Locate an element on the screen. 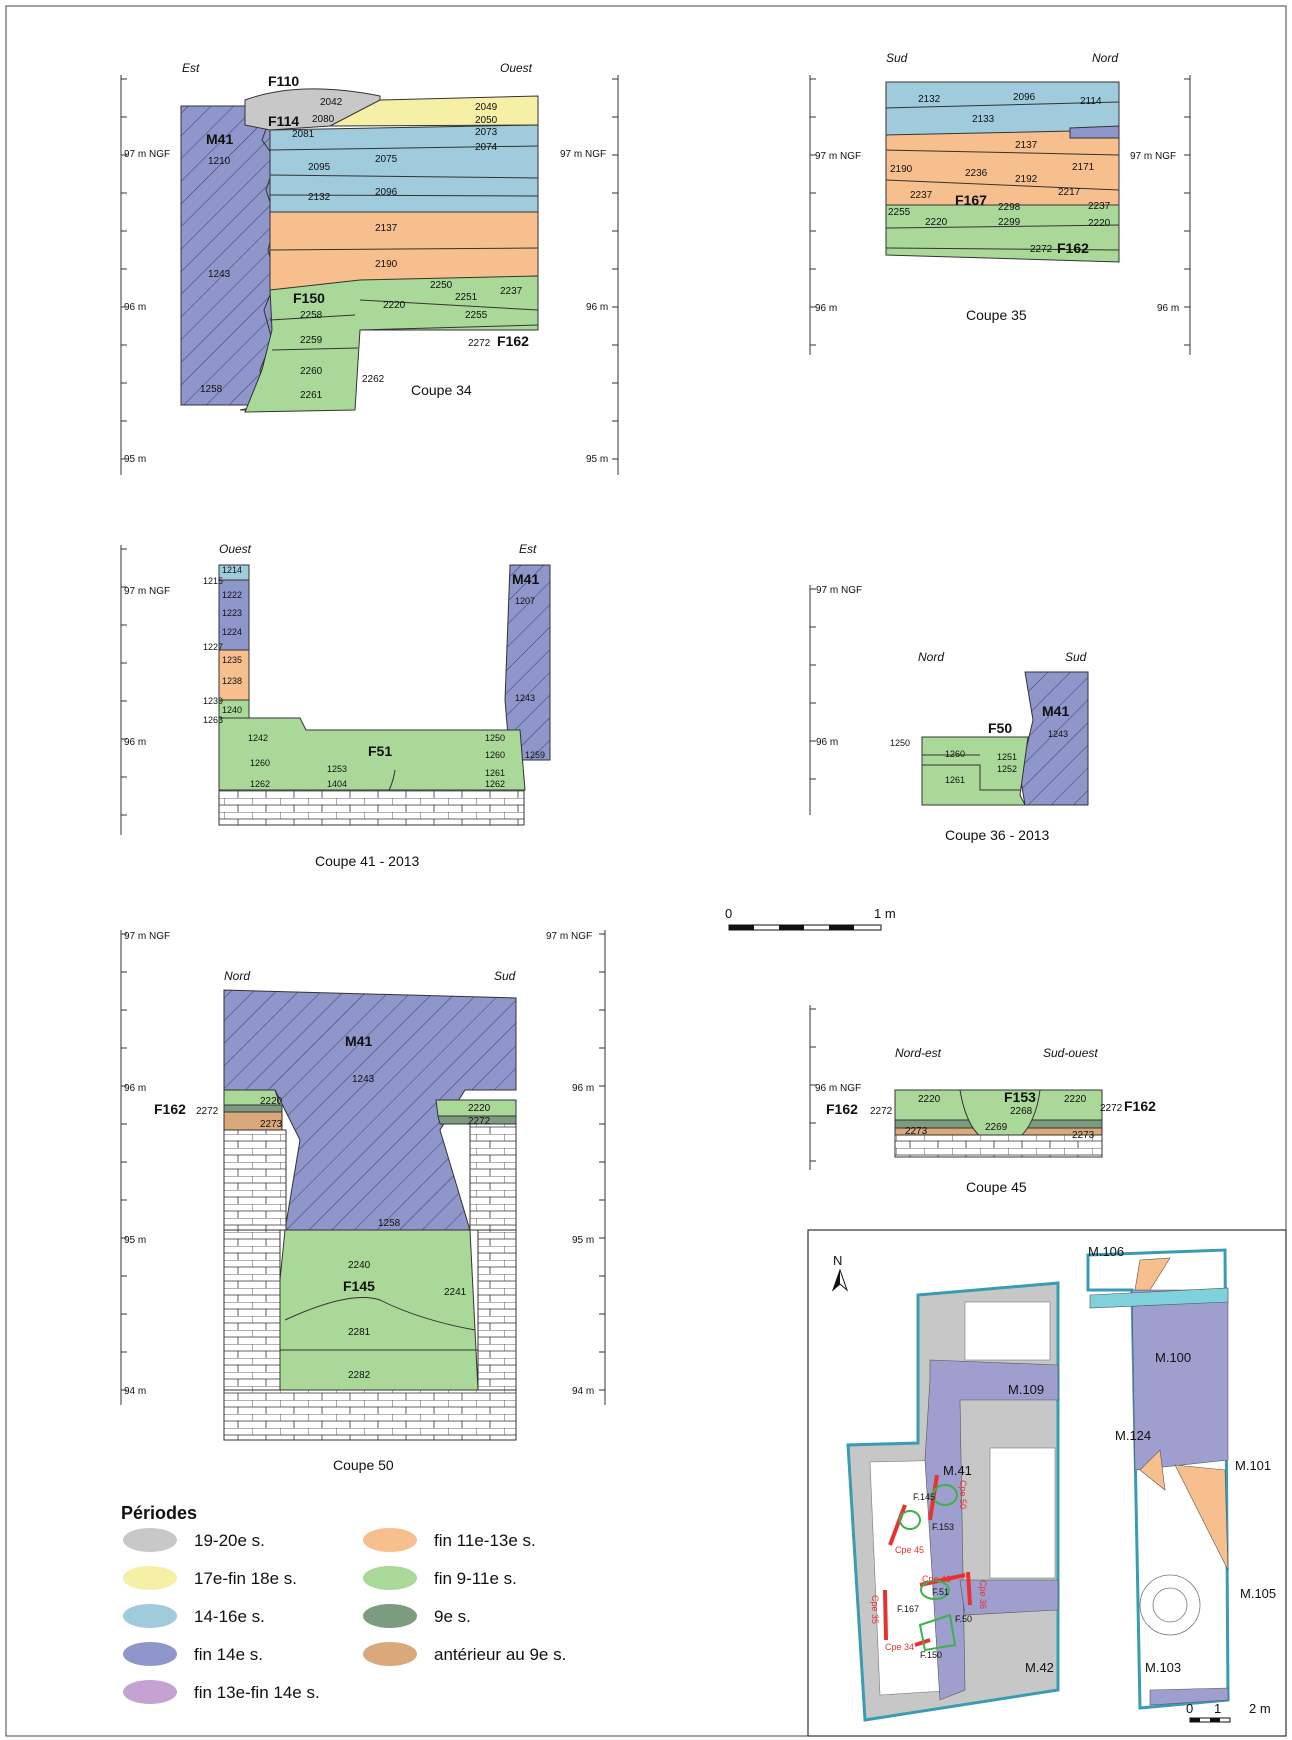  us-label: 2281 is located at coordinates (359, 1332).